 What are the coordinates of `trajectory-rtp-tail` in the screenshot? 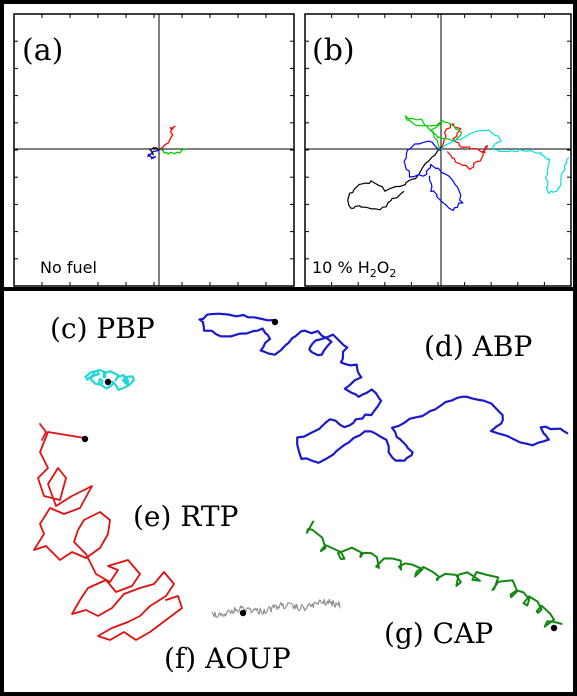 It's located at (43, 432).